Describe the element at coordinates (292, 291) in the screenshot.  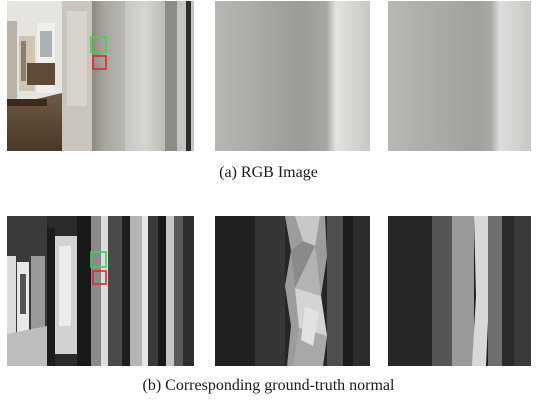
I see `normal-green-patch-zoom` at that location.